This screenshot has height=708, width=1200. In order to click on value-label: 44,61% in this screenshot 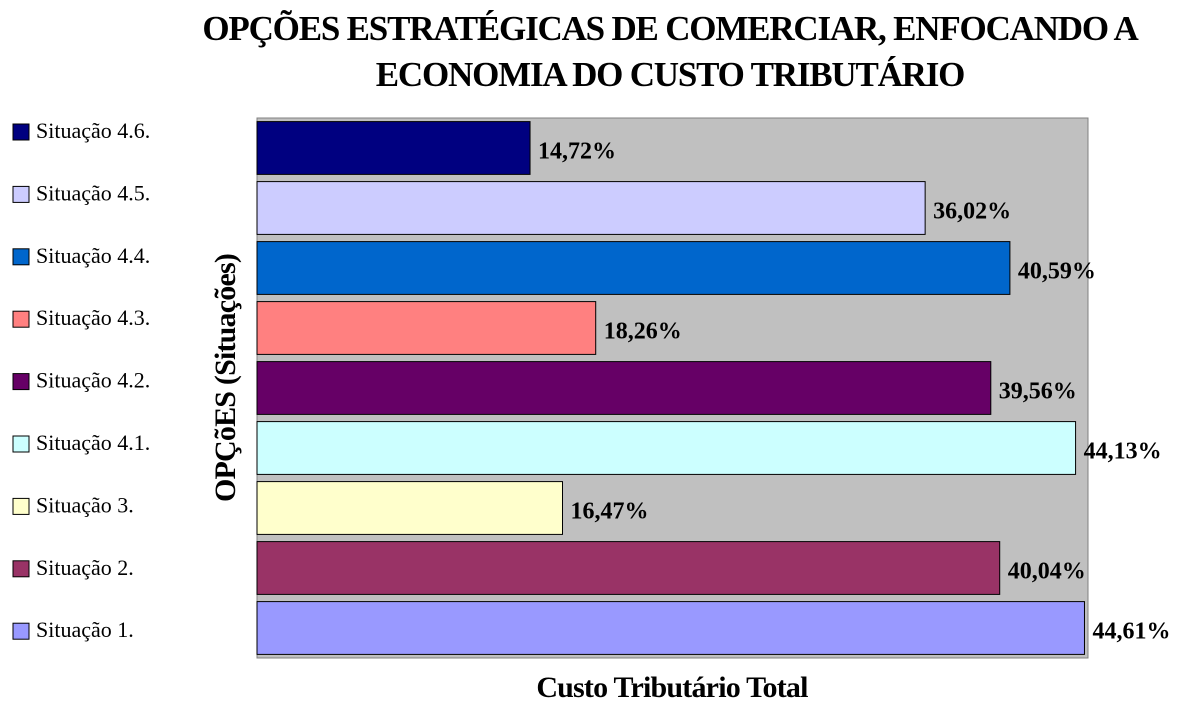, I will do `click(1131, 632)`.